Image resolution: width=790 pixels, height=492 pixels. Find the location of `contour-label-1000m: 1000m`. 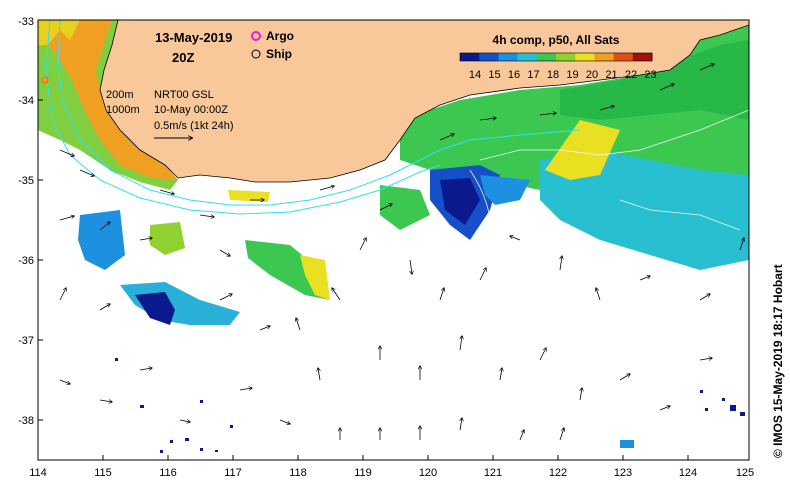

contour-label-1000m: 1000m is located at coordinates (123, 110).